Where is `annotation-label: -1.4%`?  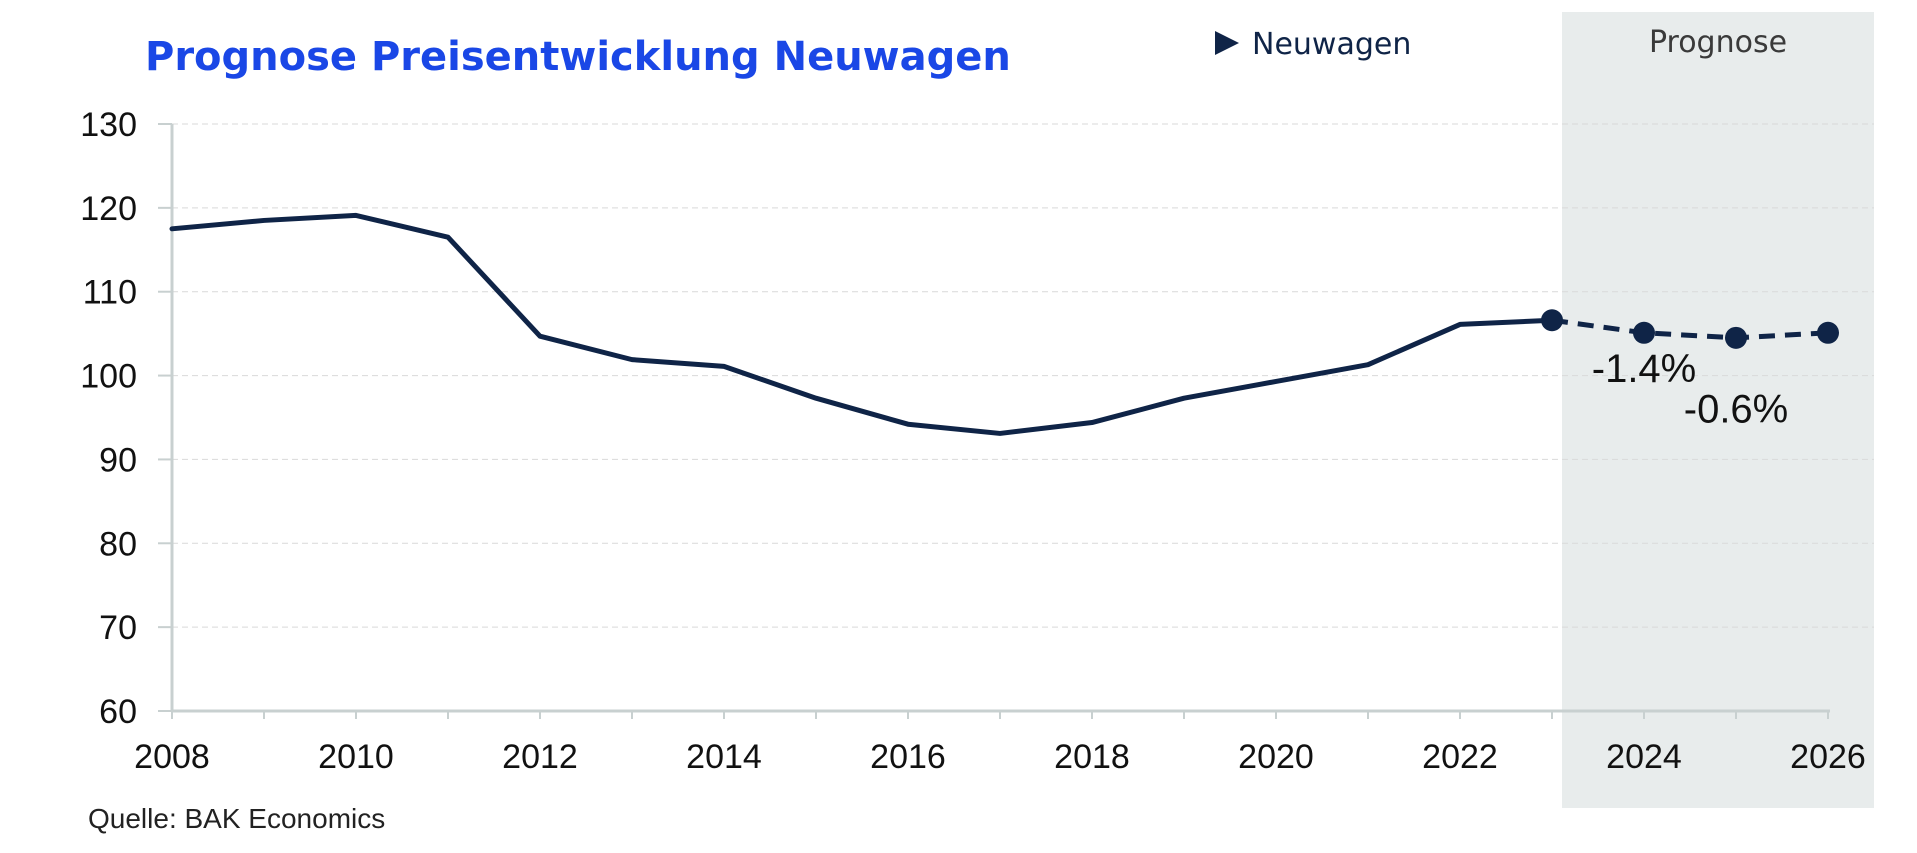 annotation-label: -1.4% is located at coordinates (1644, 369).